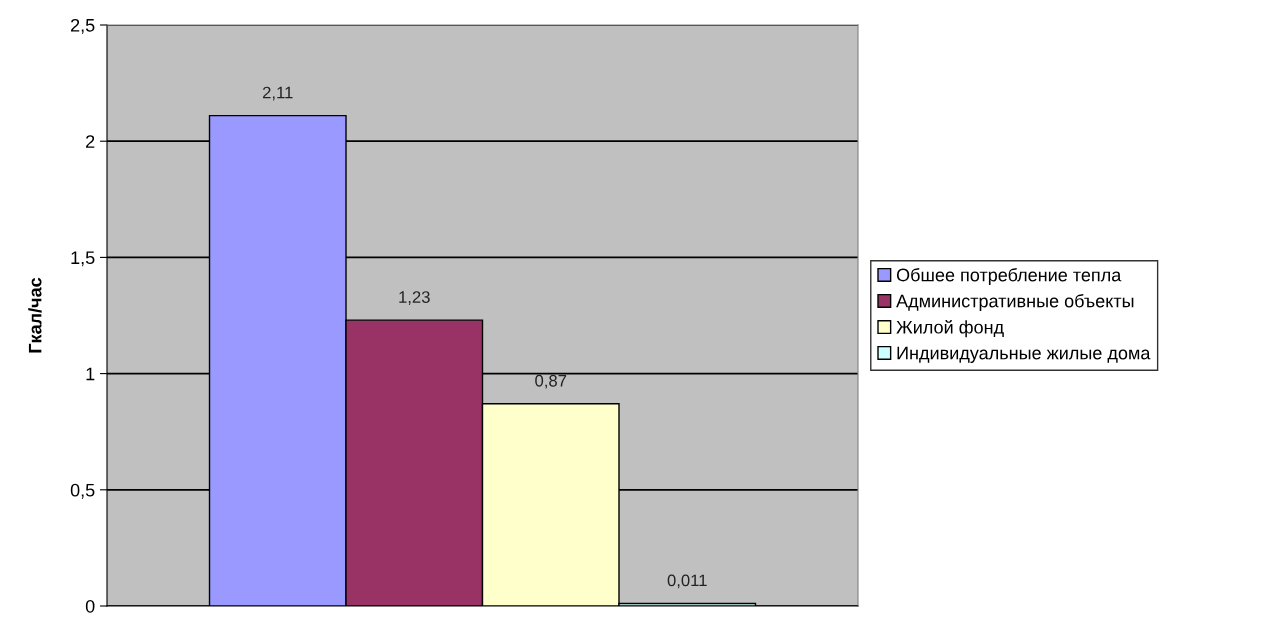 The height and width of the screenshot is (628, 1267). What do you see at coordinates (1009, 276) in the screenshot?
I see `legend-label: Обшее потребление тепла` at bounding box center [1009, 276].